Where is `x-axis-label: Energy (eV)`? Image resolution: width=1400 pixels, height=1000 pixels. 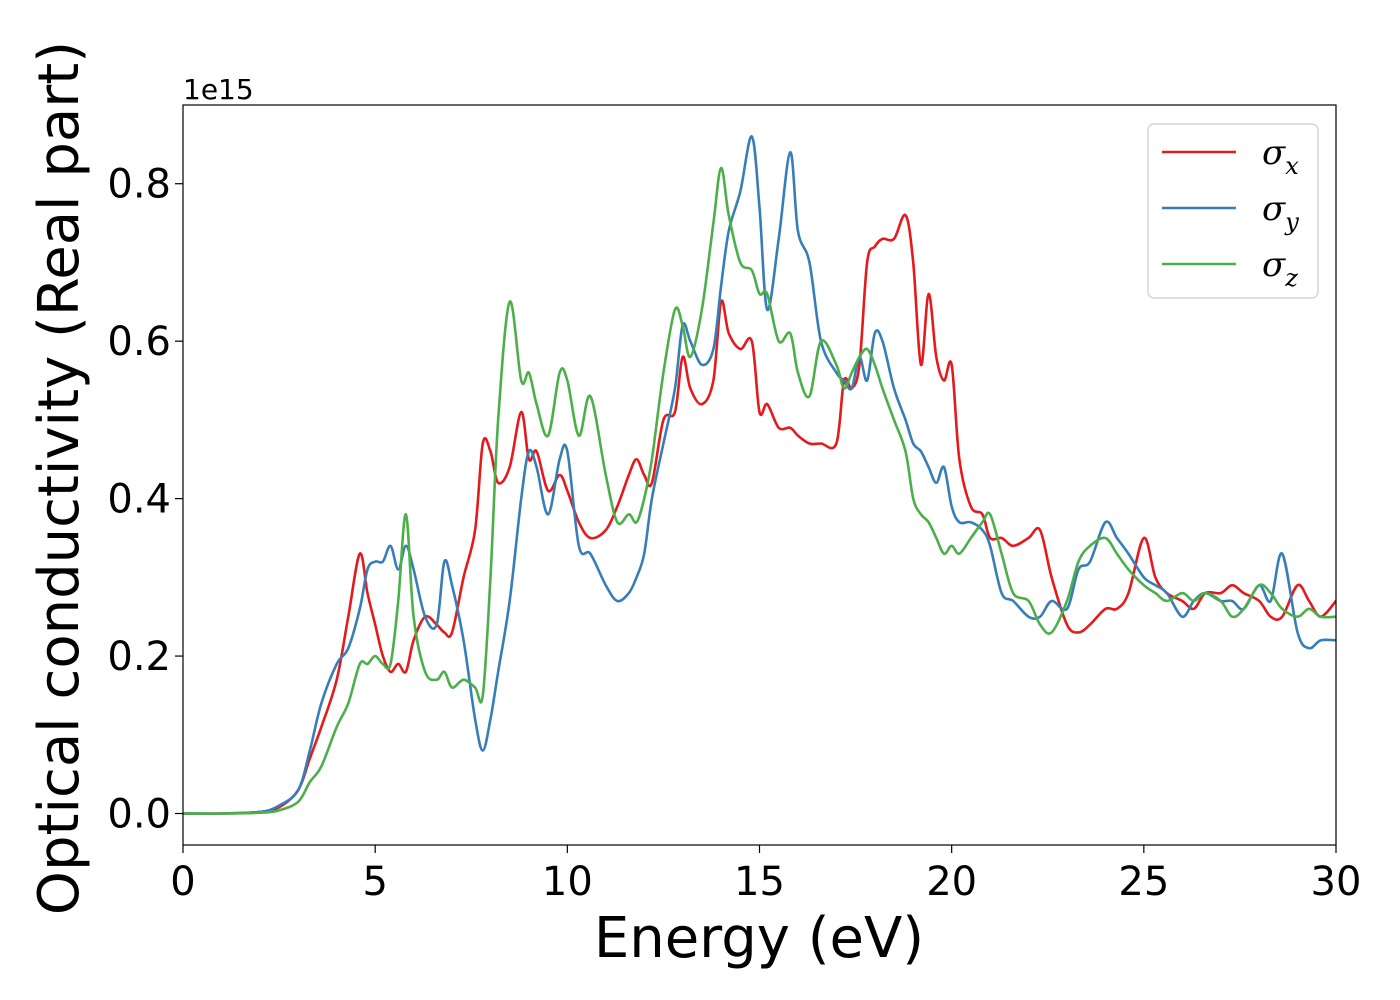
x-axis-label: Energy (eV) is located at coordinates (759, 938).